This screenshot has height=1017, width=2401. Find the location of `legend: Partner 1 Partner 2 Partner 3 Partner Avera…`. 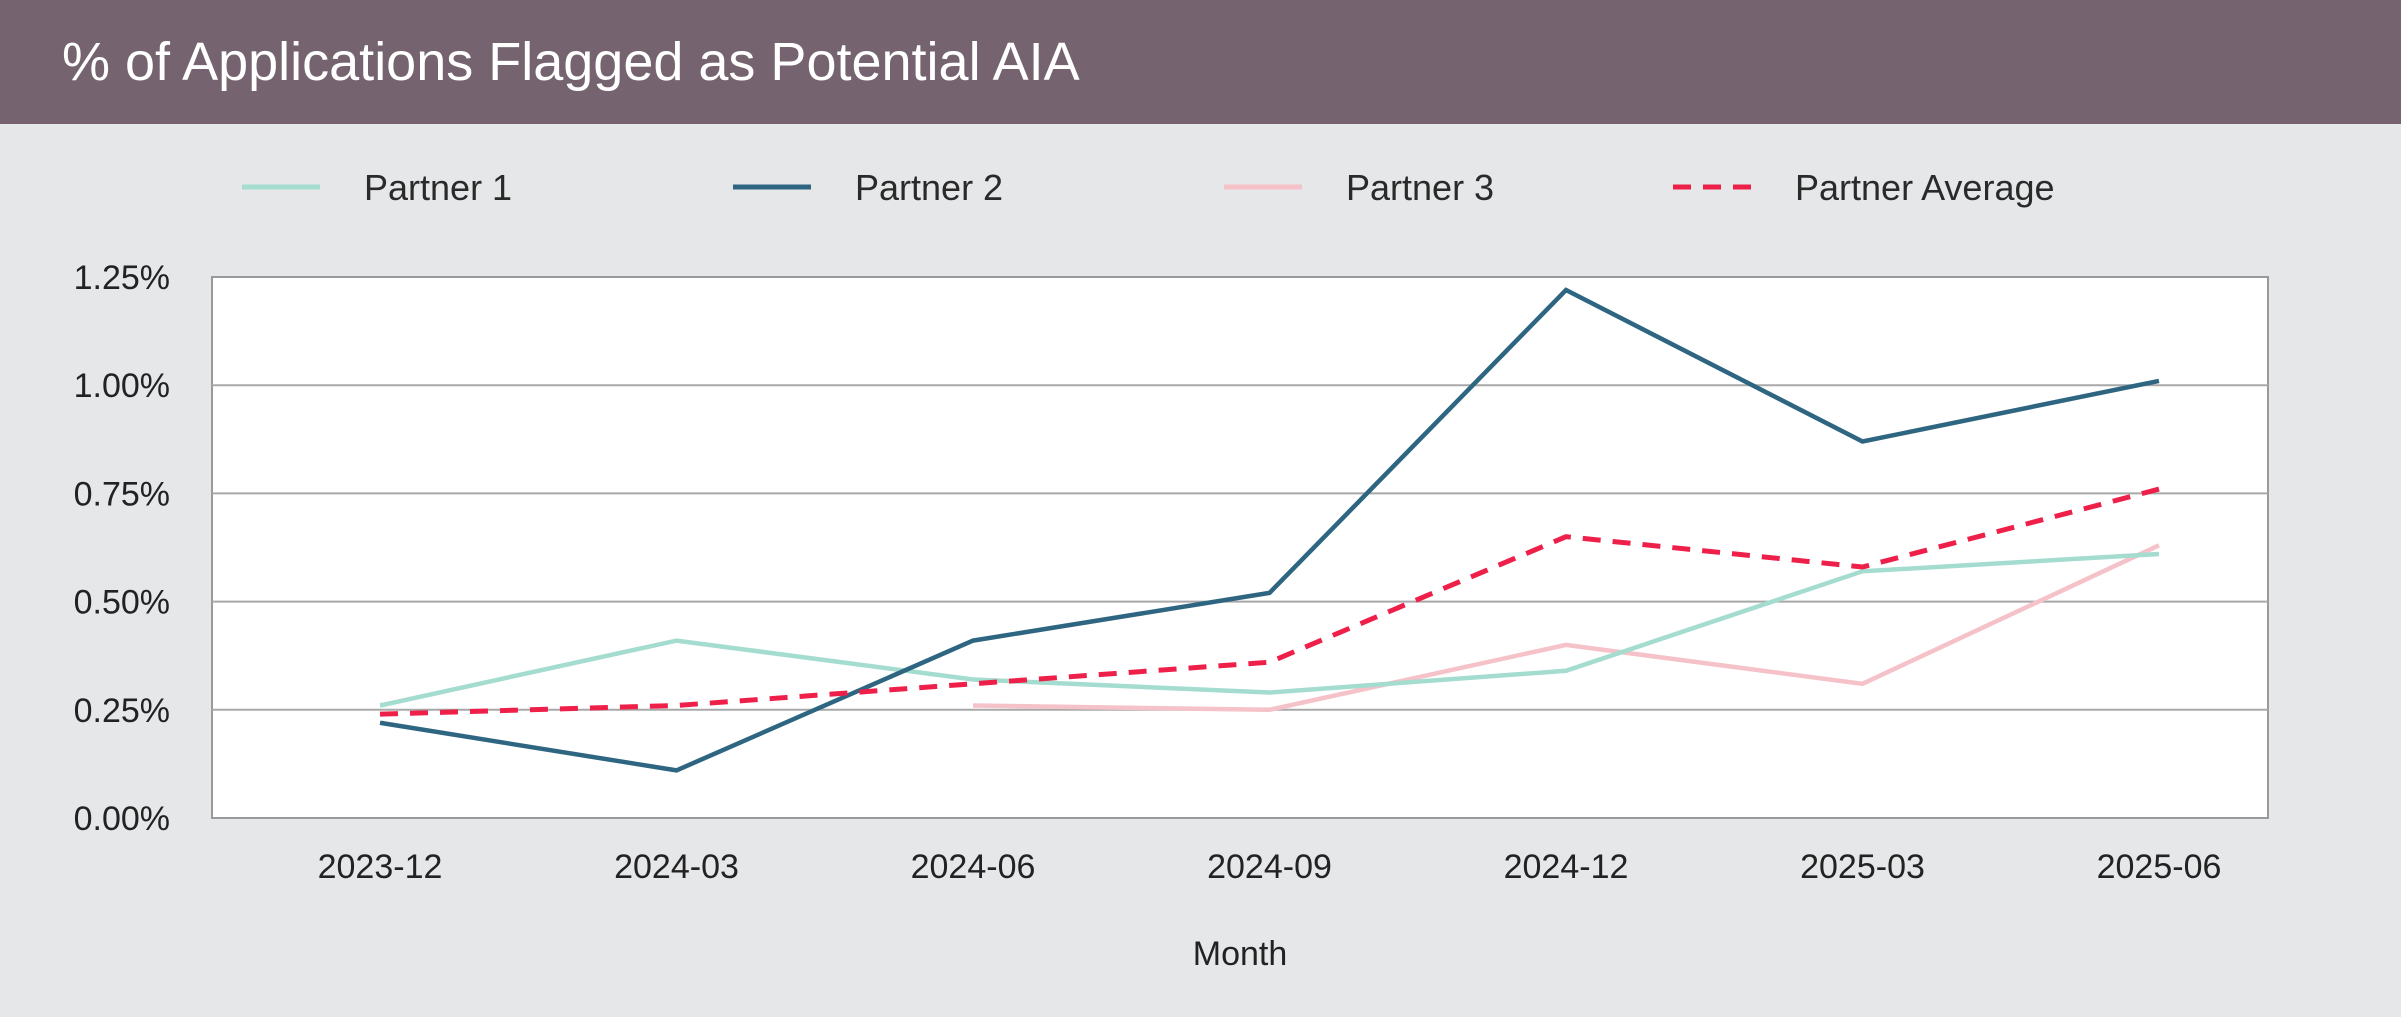

legend: Partner 1 Partner 2 Partner 3 Partner Avera… is located at coordinates (1148, 187).